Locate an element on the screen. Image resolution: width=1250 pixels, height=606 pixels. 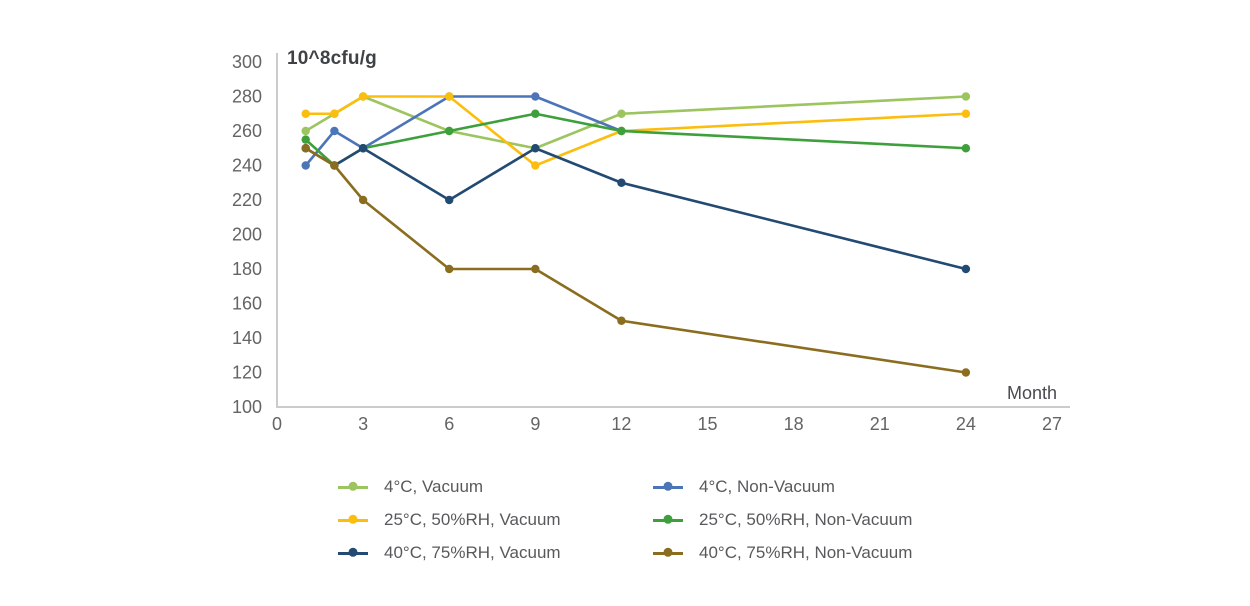
x-tick-label: 9 is located at coordinates (535, 424).